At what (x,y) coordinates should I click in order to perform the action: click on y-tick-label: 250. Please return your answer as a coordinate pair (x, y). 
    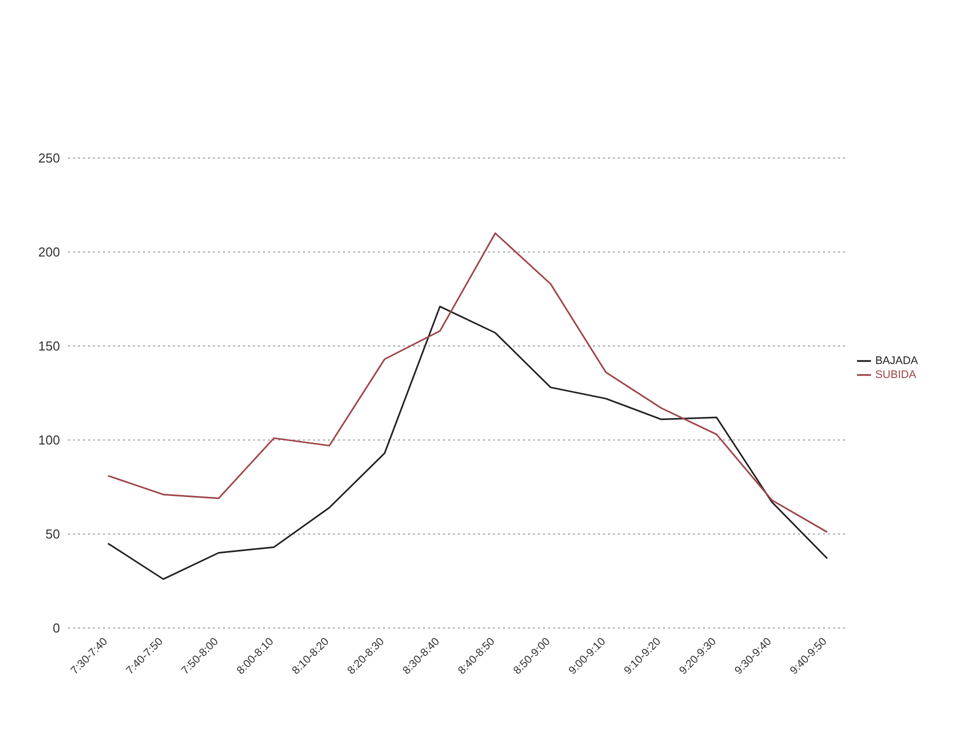
    Looking at the image, I should click on (49, 158).